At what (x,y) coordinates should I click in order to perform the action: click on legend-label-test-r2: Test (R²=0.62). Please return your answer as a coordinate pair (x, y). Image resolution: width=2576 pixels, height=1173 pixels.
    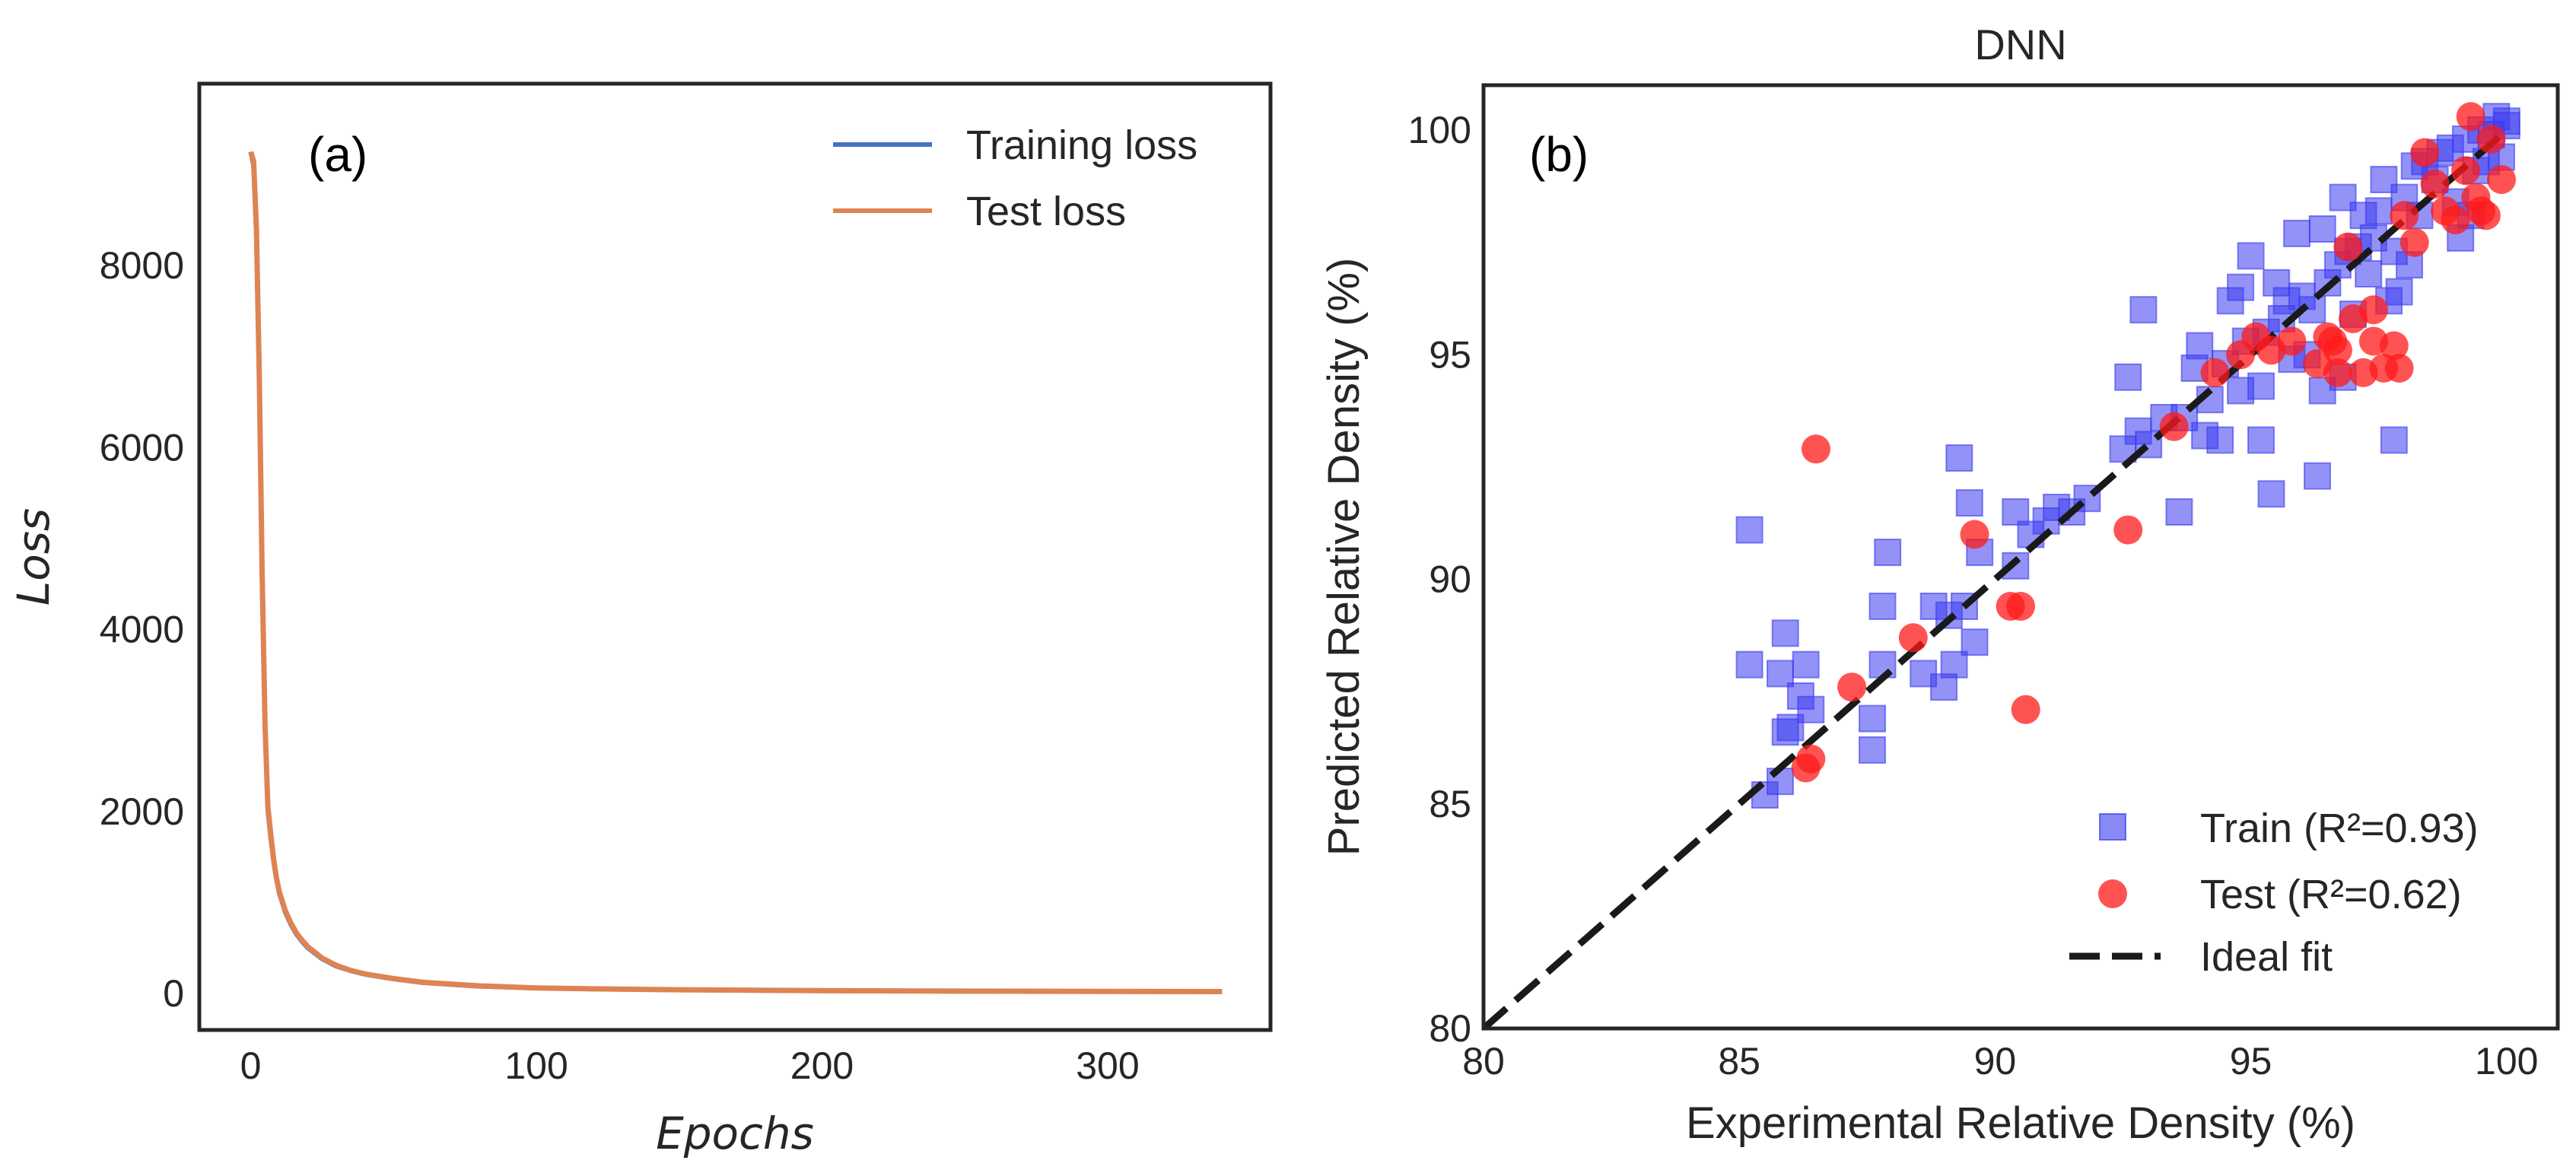
    Looking at the image, I should click on (2331, 894).